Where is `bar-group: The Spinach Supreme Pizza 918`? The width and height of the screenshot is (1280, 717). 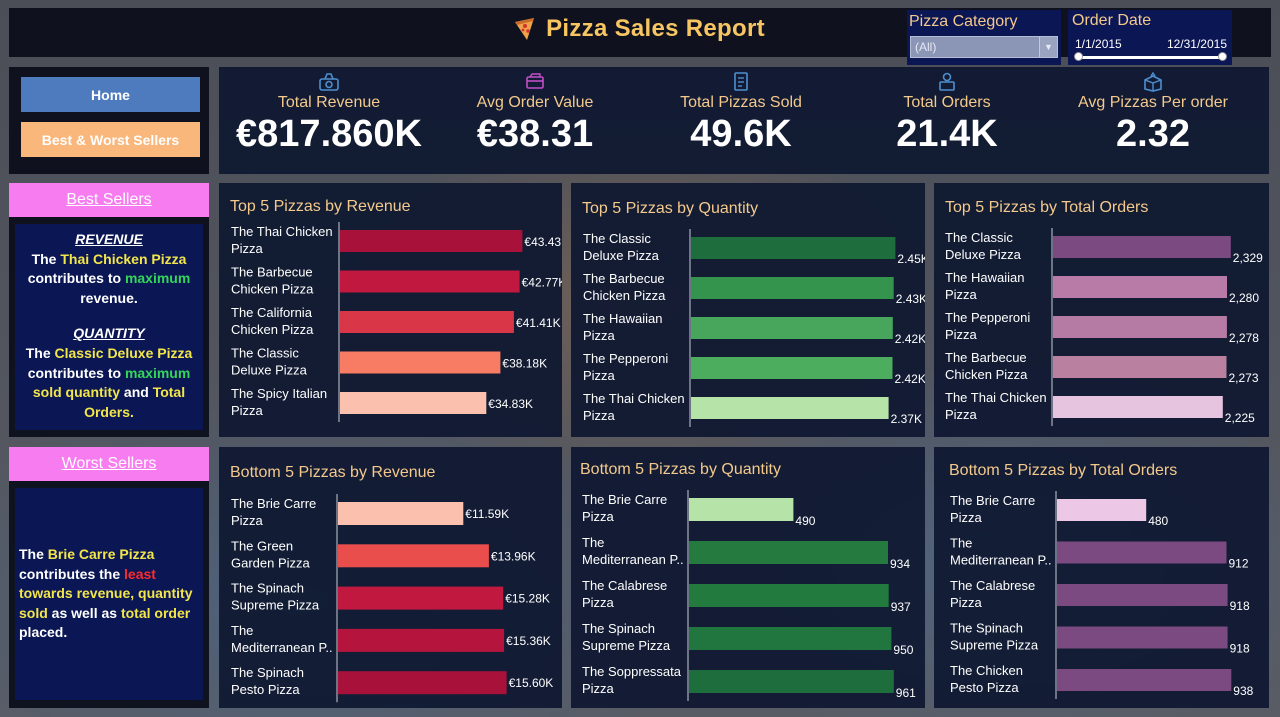
bar-group: The Spinach Supreme Pizza 918 is located at coordinates (1100, 638).